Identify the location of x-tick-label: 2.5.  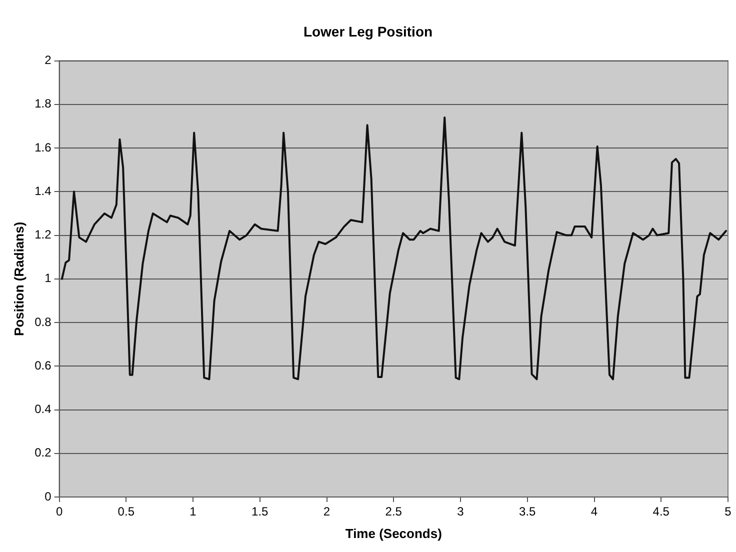
(393, 511).